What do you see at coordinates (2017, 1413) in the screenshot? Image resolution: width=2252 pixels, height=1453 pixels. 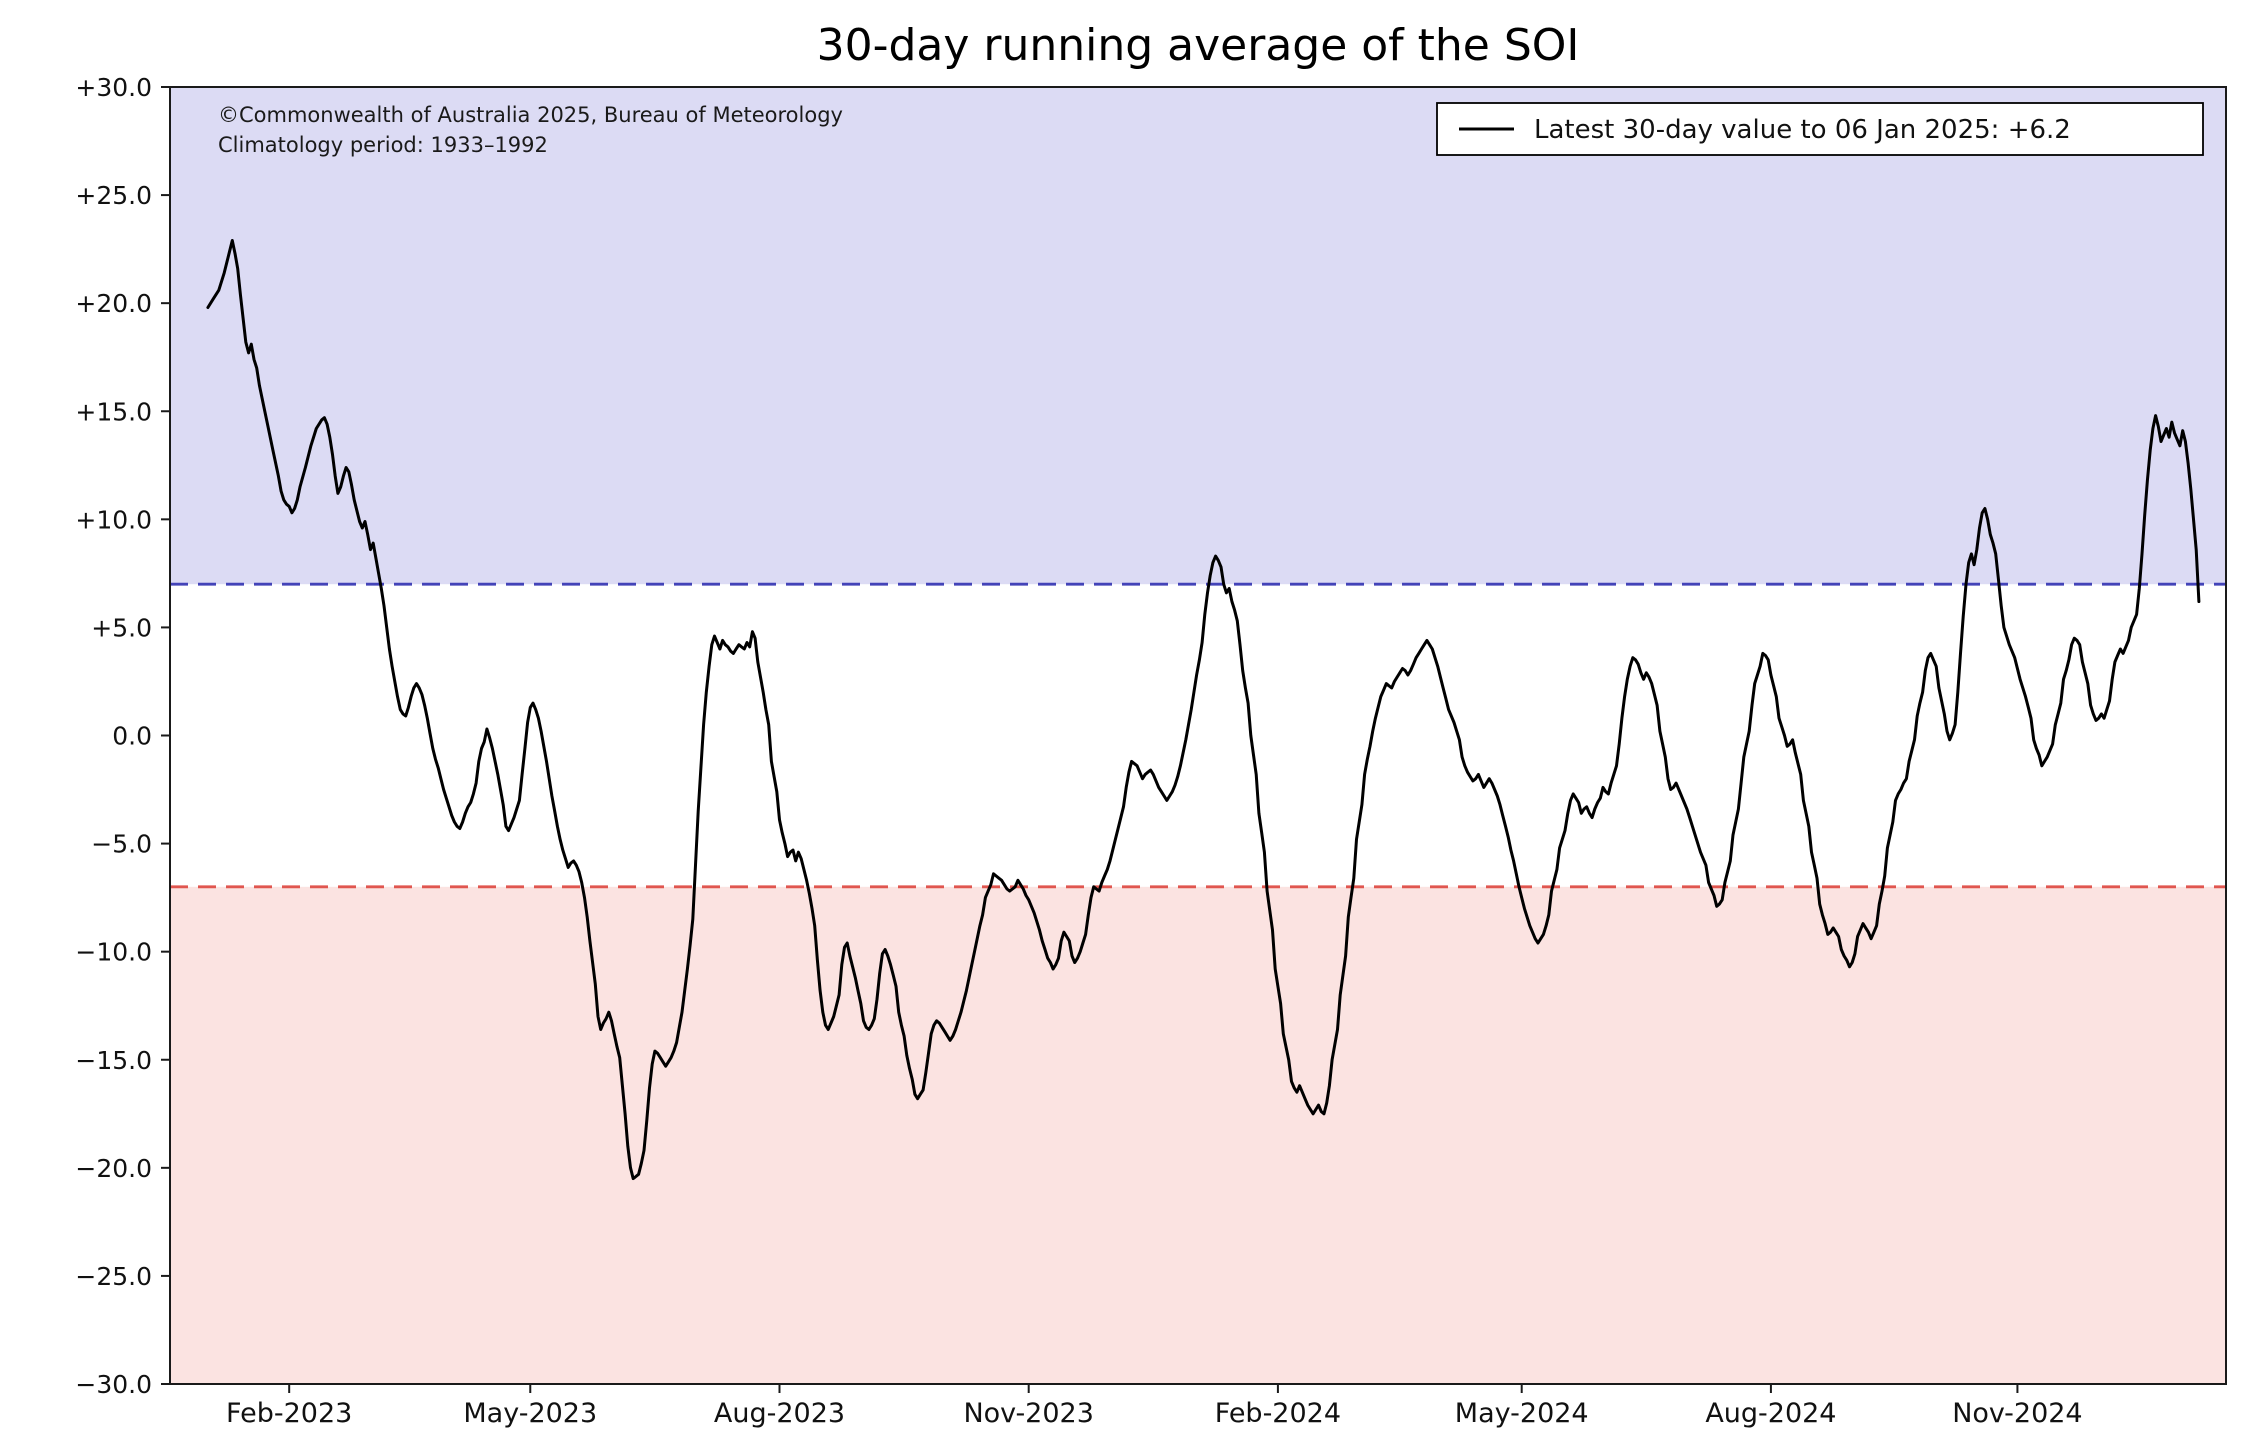 I see `x-tick-label: Nov-2024` at bounding box center [2017, 1413].